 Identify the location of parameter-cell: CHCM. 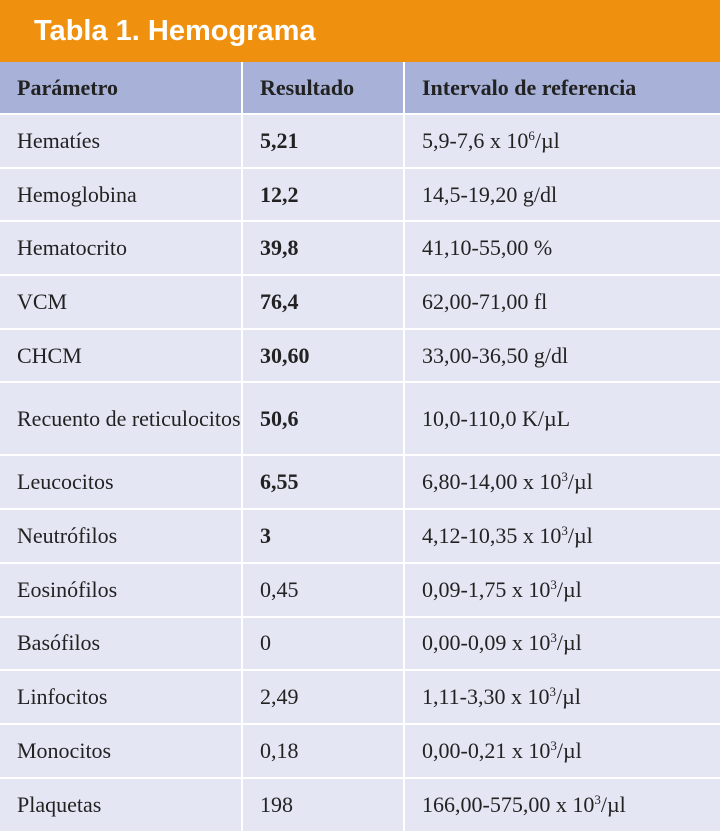
(121, 355).